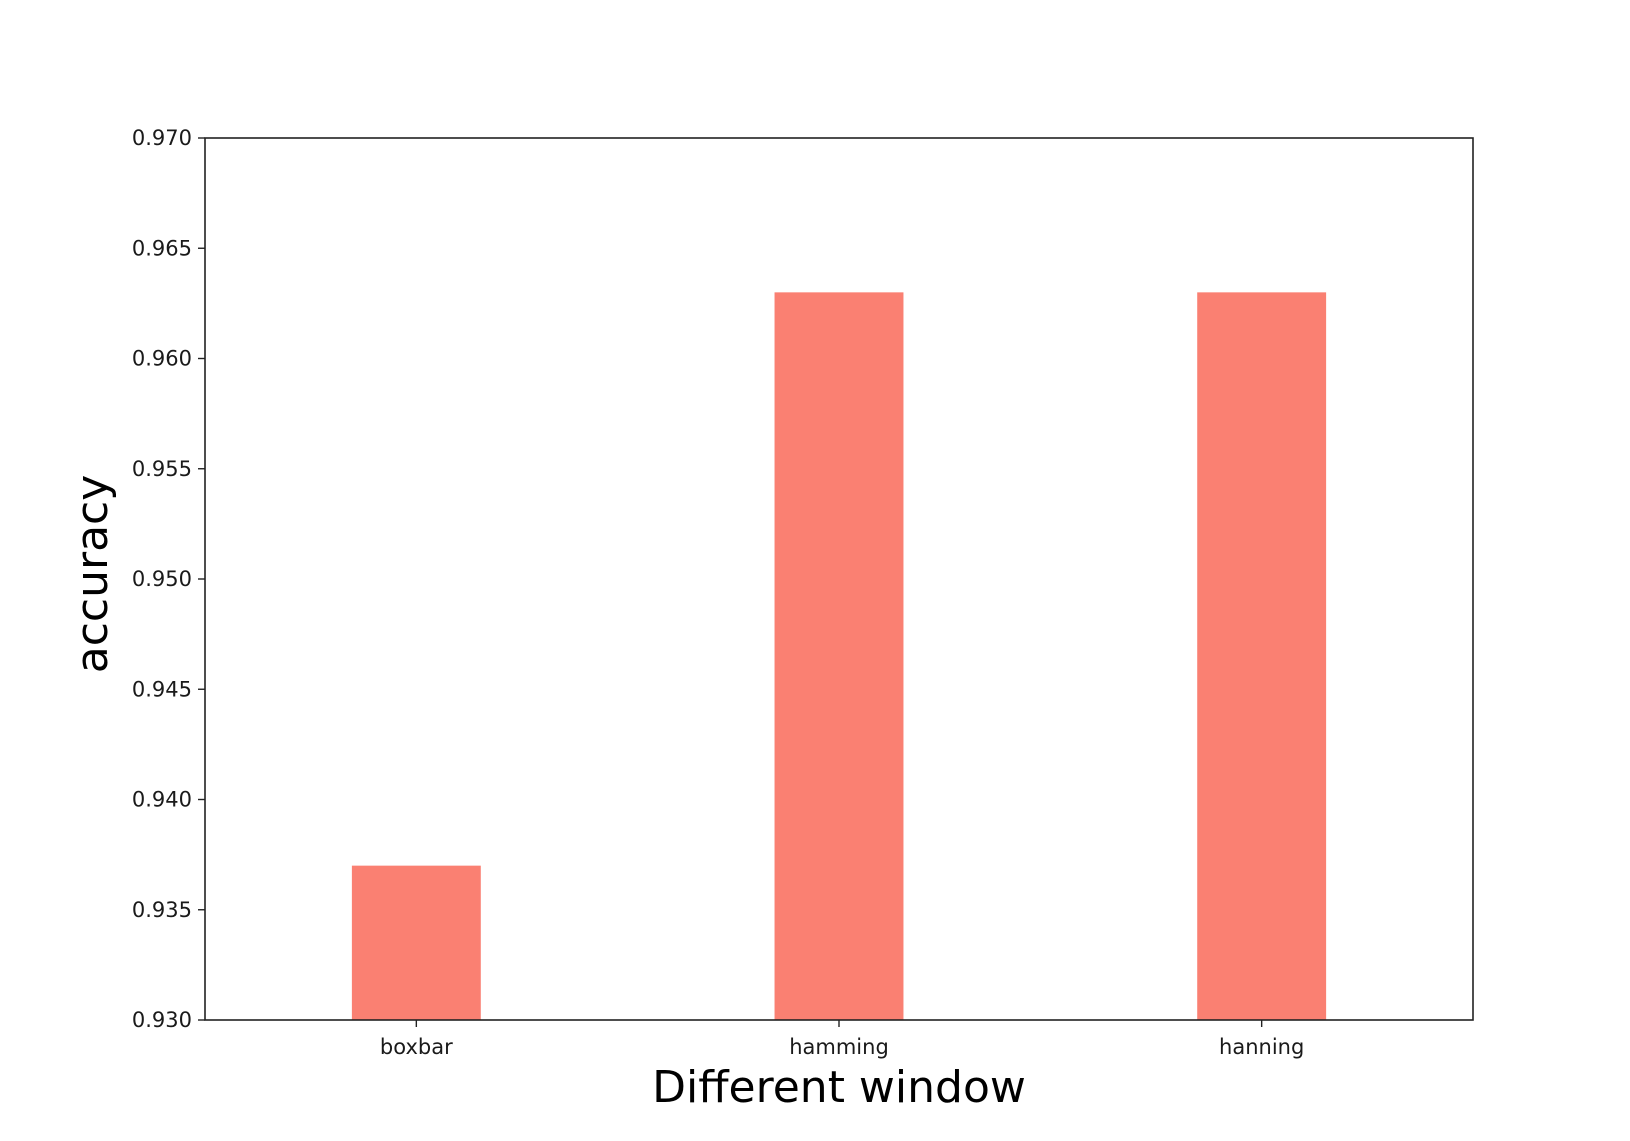 The width and height of the screenshot is (1630, 1141). Describe the element at coordinates (1261, 1047) in the screenshot. I see `x-tick-label-hanning: hanning` at that location.